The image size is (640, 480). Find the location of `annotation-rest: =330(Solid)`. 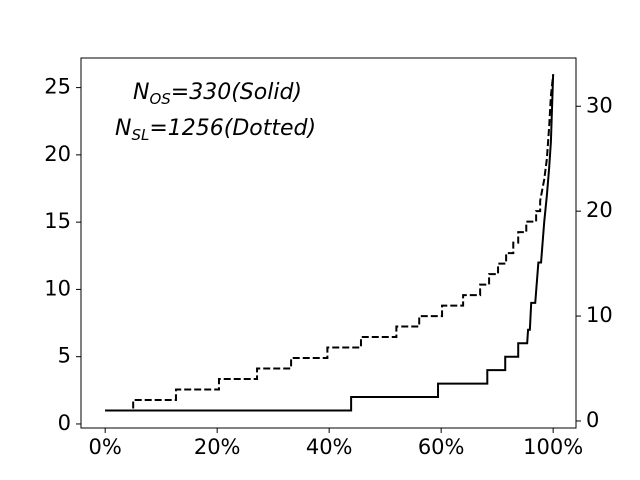

annotation-rest: =330(Solid) is located at coordinates (236, 92).